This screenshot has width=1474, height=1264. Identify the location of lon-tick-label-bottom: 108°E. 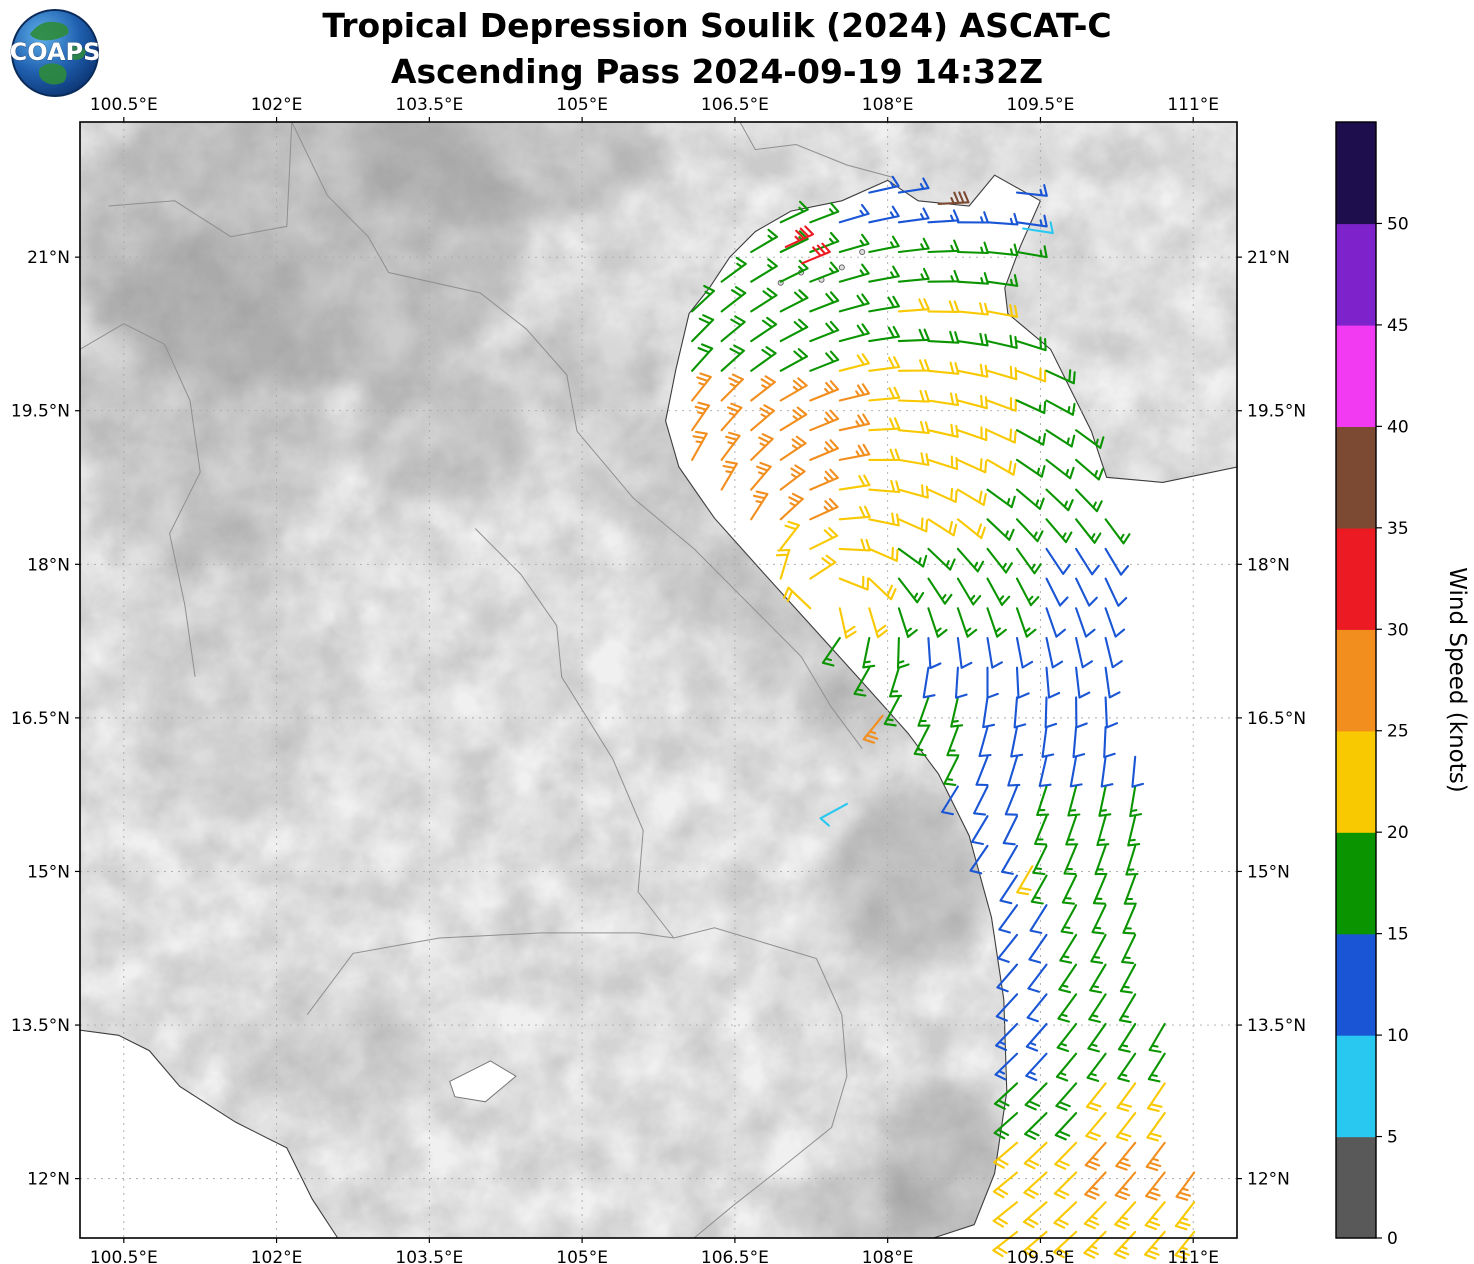
(888, 1256).